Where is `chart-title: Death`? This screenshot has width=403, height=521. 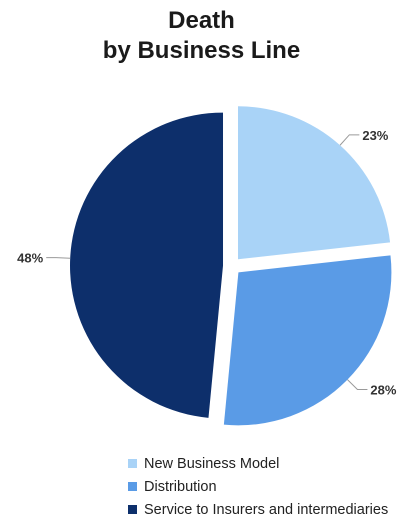
chart-title: Death is located at coordinates (201, 20).